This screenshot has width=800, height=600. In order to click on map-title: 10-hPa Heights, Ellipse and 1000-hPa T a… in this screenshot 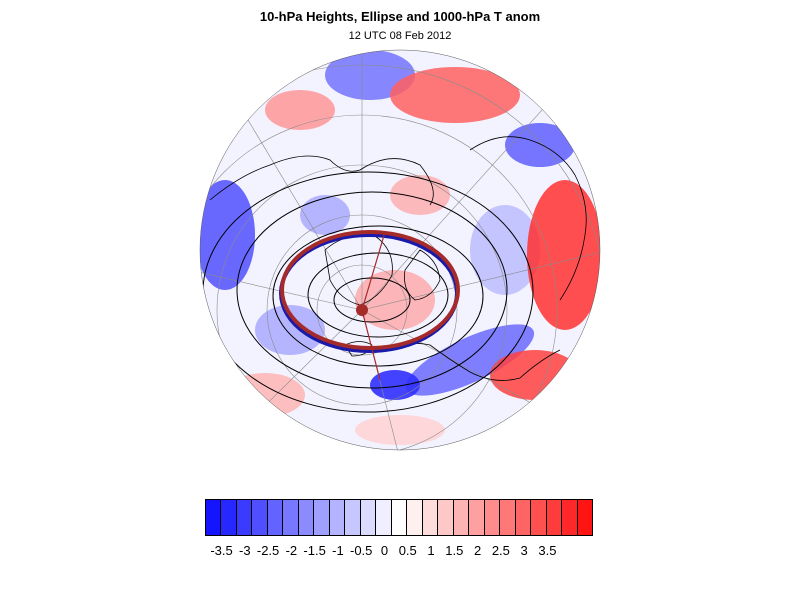, I will do `click(400, 16)`.